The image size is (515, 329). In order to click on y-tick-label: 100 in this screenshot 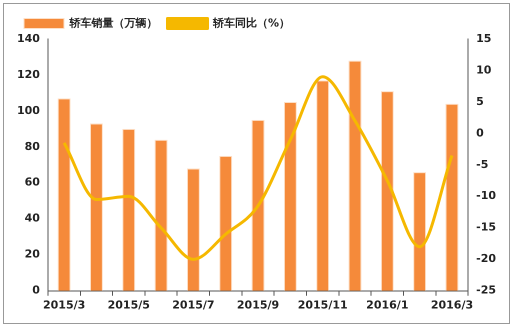, I will do `click(28, 110)`.